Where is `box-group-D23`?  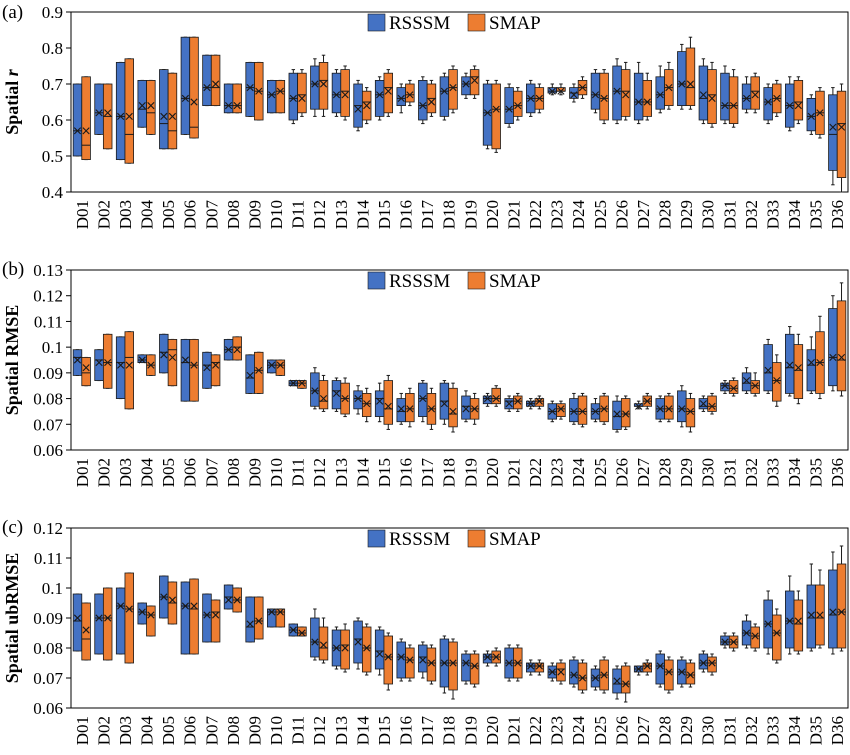 box-group-D23 is located at coordinates (556, 89).